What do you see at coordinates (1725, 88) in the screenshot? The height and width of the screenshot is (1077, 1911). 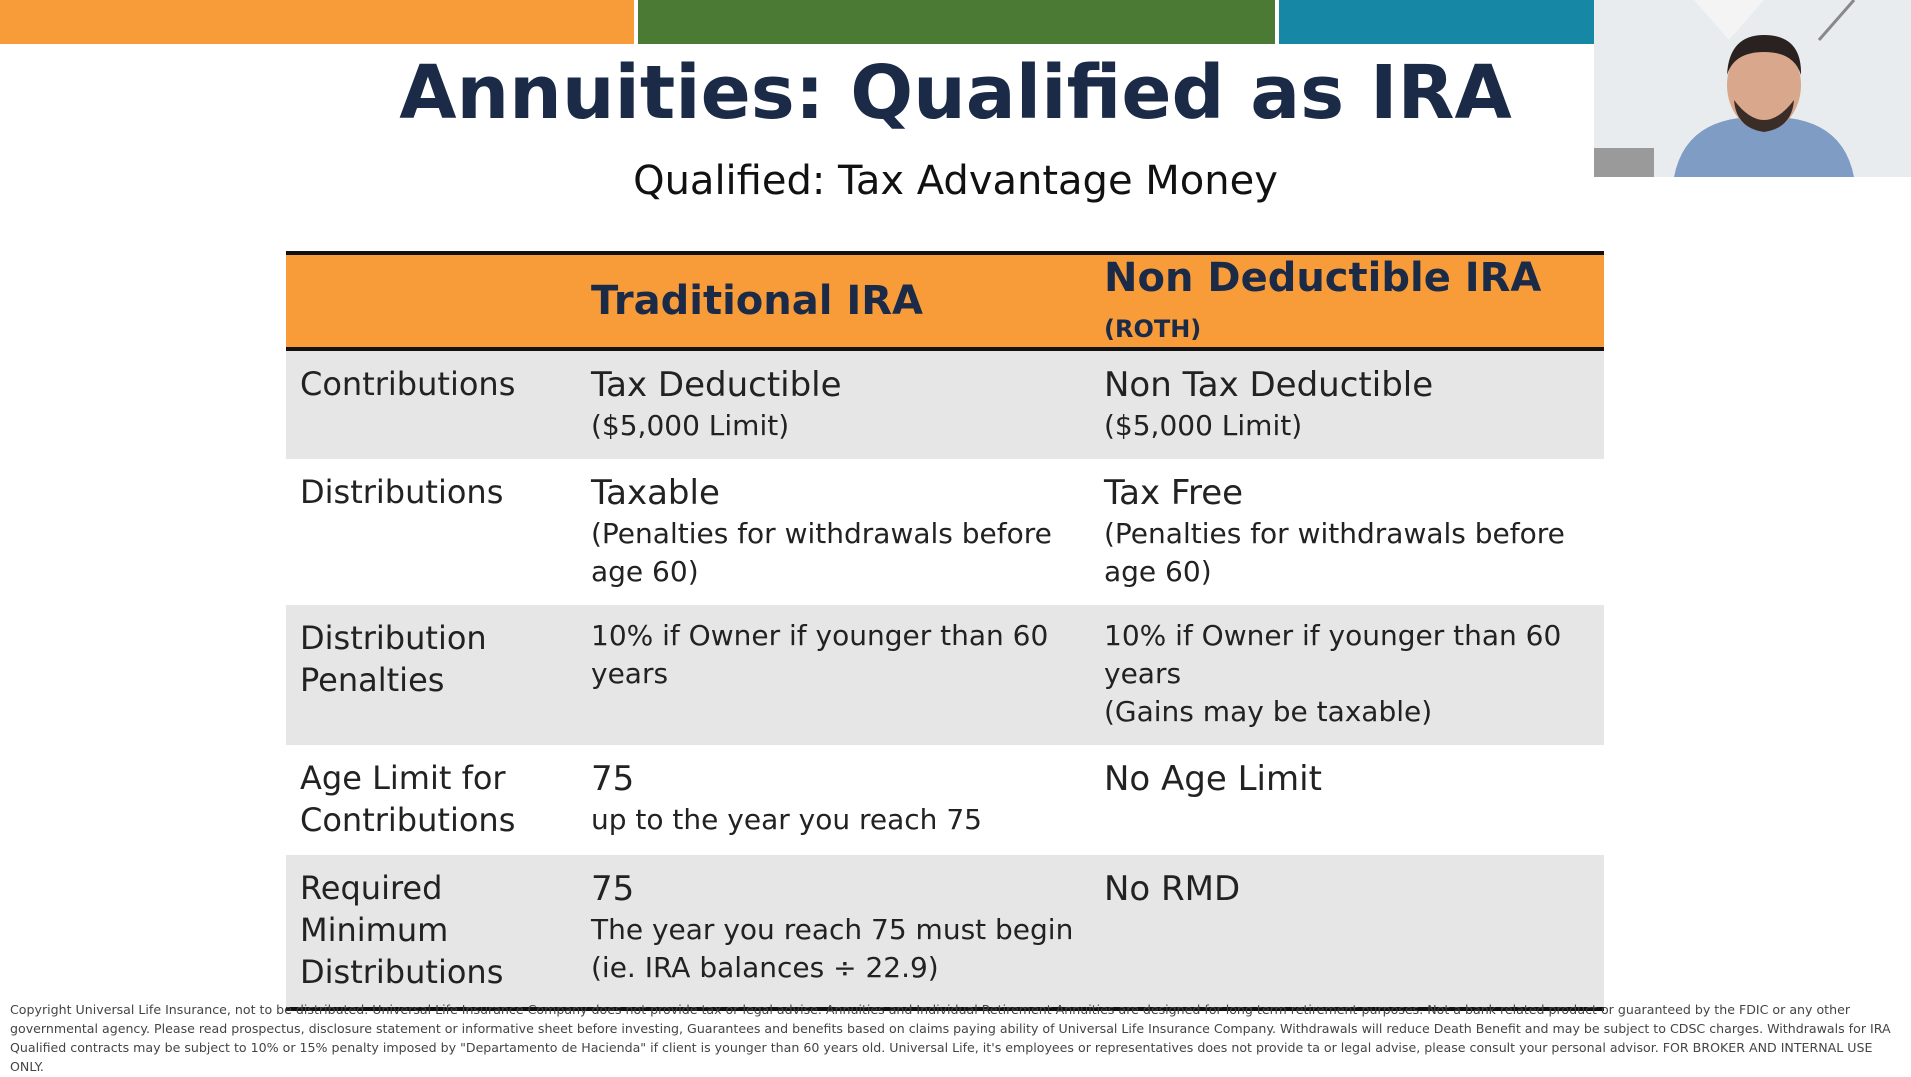 I see `webcam-figure` at bounding box center [1725, 88].